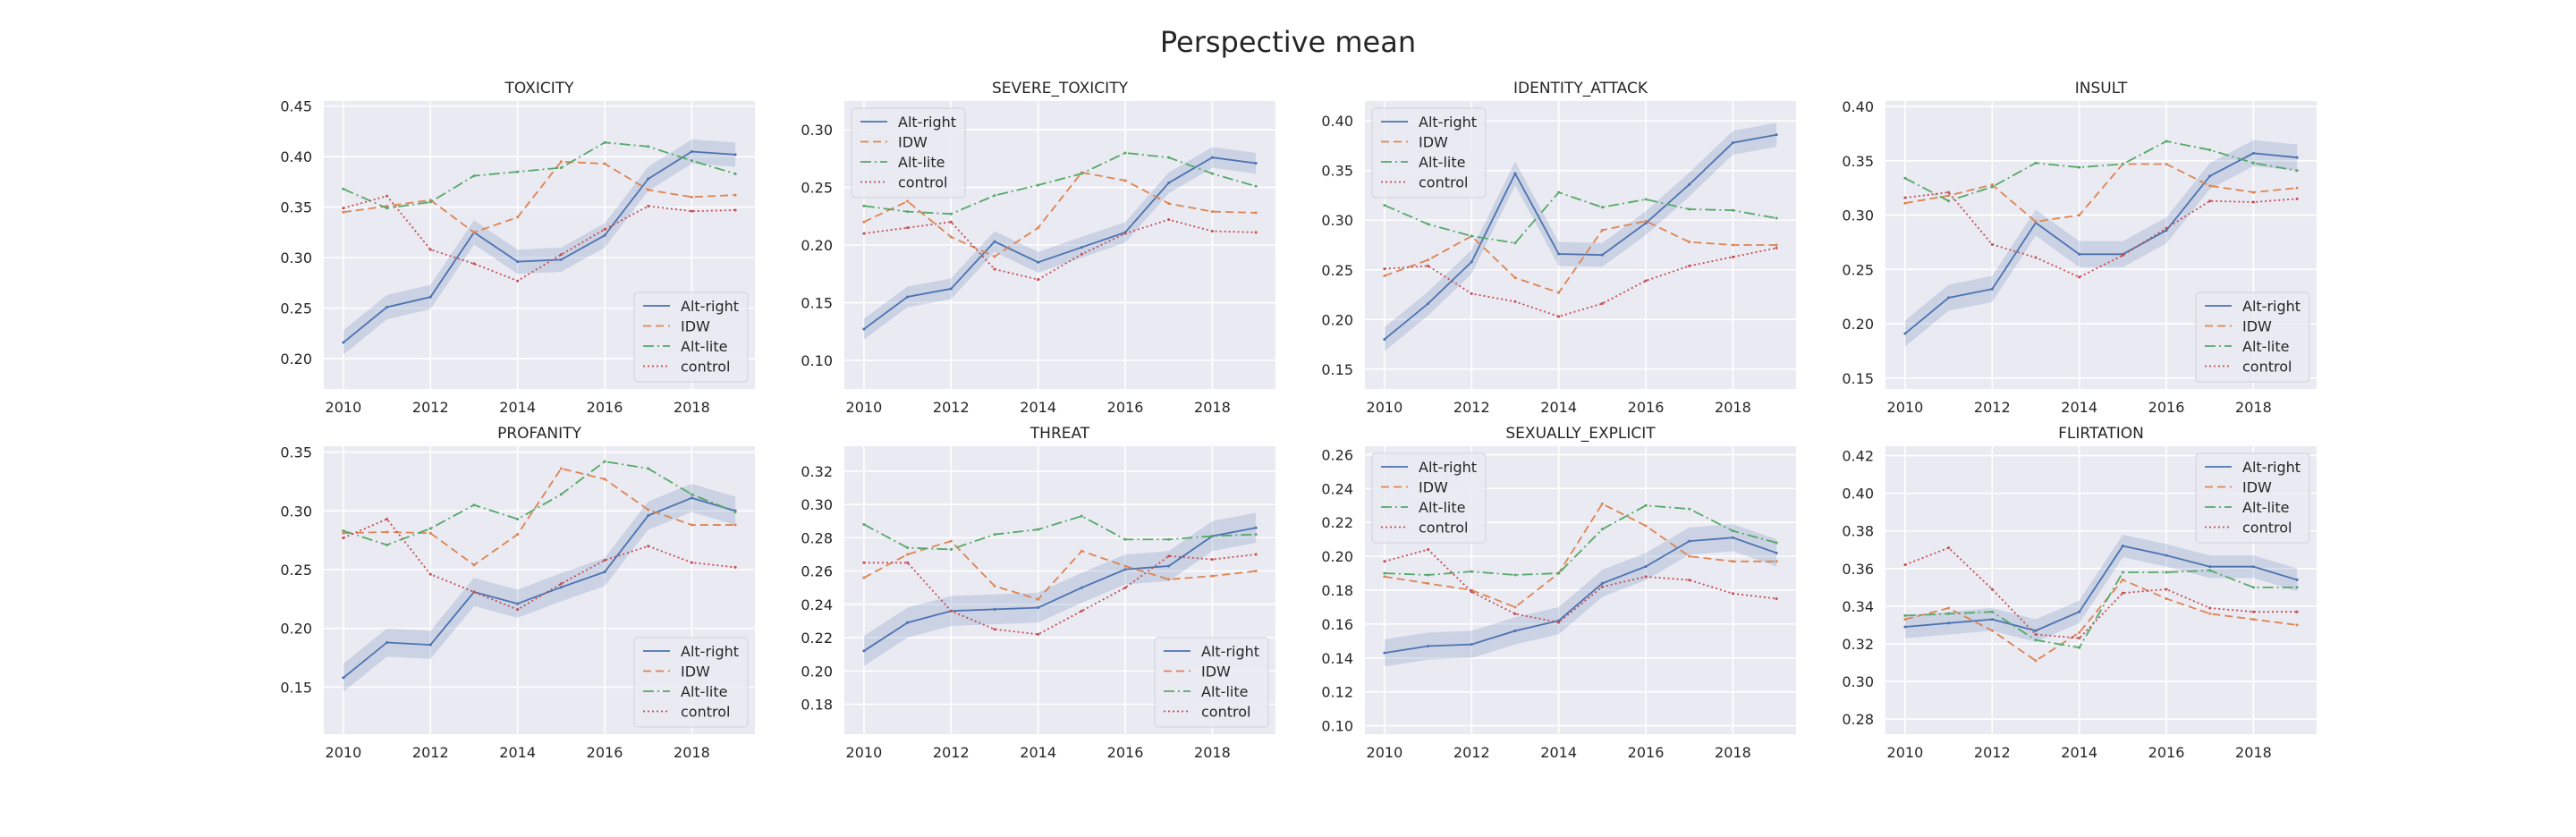 This screenshot has width=2576, height=837. What do you see at coordinates (817, 302) in the screenshot?
I see `y-tick-label: 0.15` at bounding box center [817, 302].